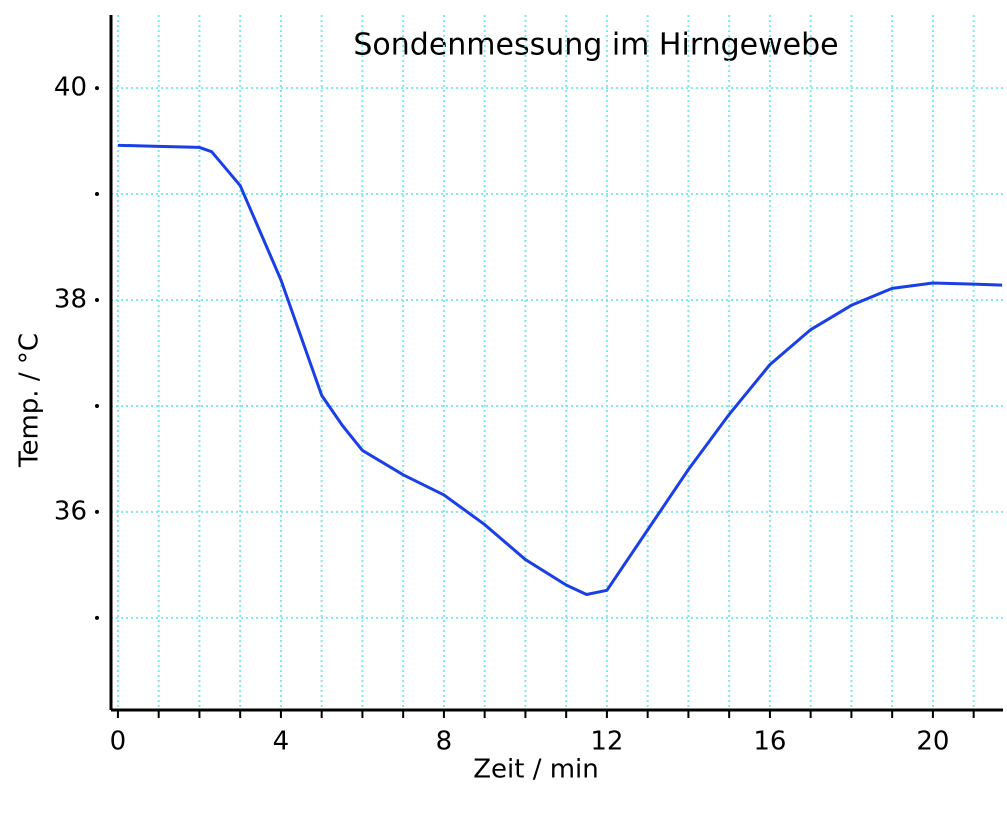 This screenshot has height=831, width=1007. What do you see at coordinates (70, 299) in the screenshot?
I see `y-tick-label: 38` at bounding box center [70, 299].